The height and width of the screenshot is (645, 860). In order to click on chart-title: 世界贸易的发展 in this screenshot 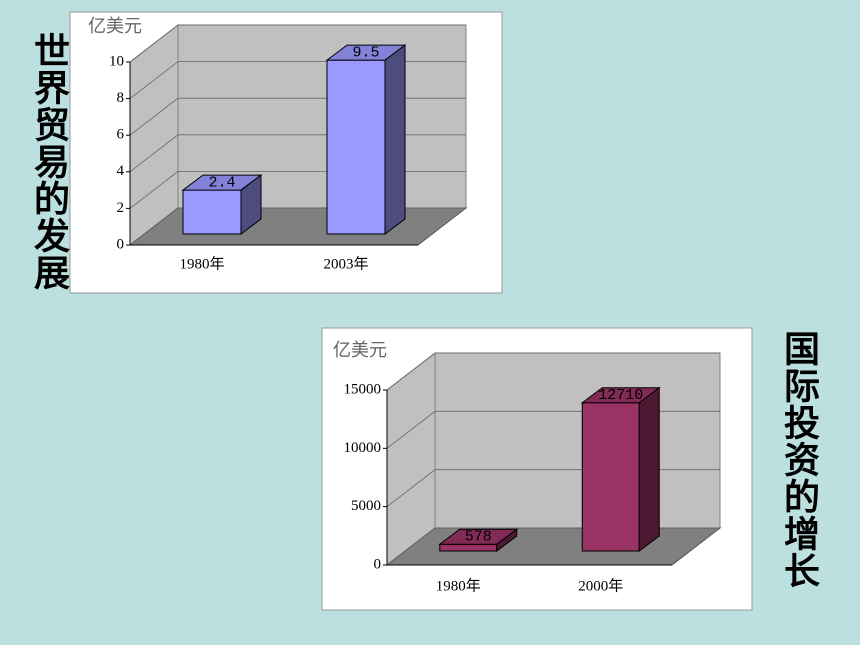, I will do `click(48, 161)`.